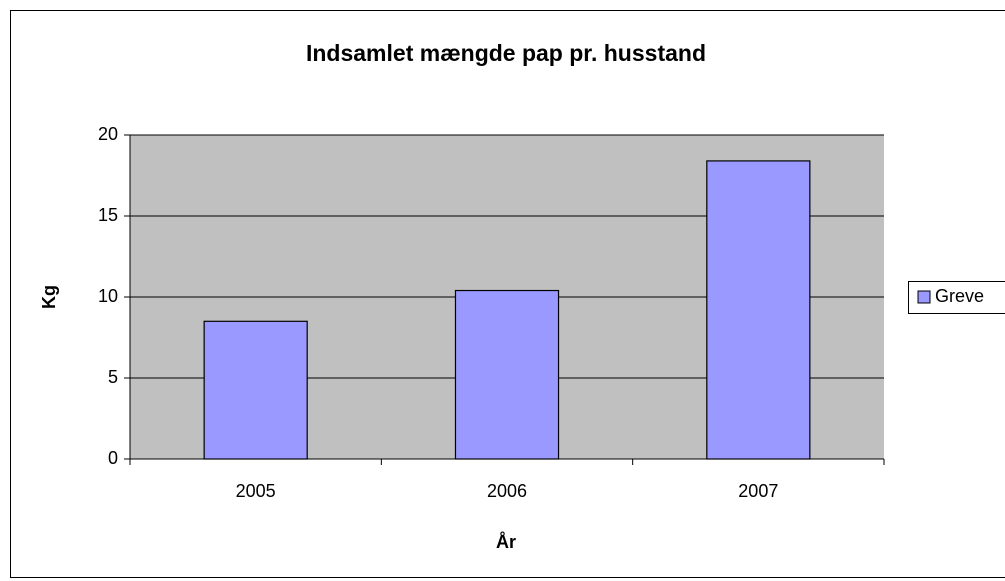  Describe the element at coordinates (924, 297) in the screenshot. I see `legend-swatch` at that location.